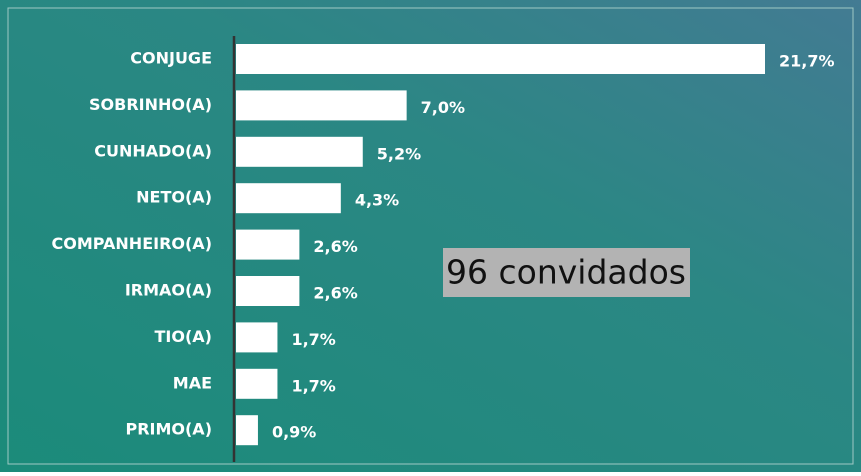 The height and width of the screenshot is (476, 861). I want to click on category-label: CONJUGE, so click(171, 58).